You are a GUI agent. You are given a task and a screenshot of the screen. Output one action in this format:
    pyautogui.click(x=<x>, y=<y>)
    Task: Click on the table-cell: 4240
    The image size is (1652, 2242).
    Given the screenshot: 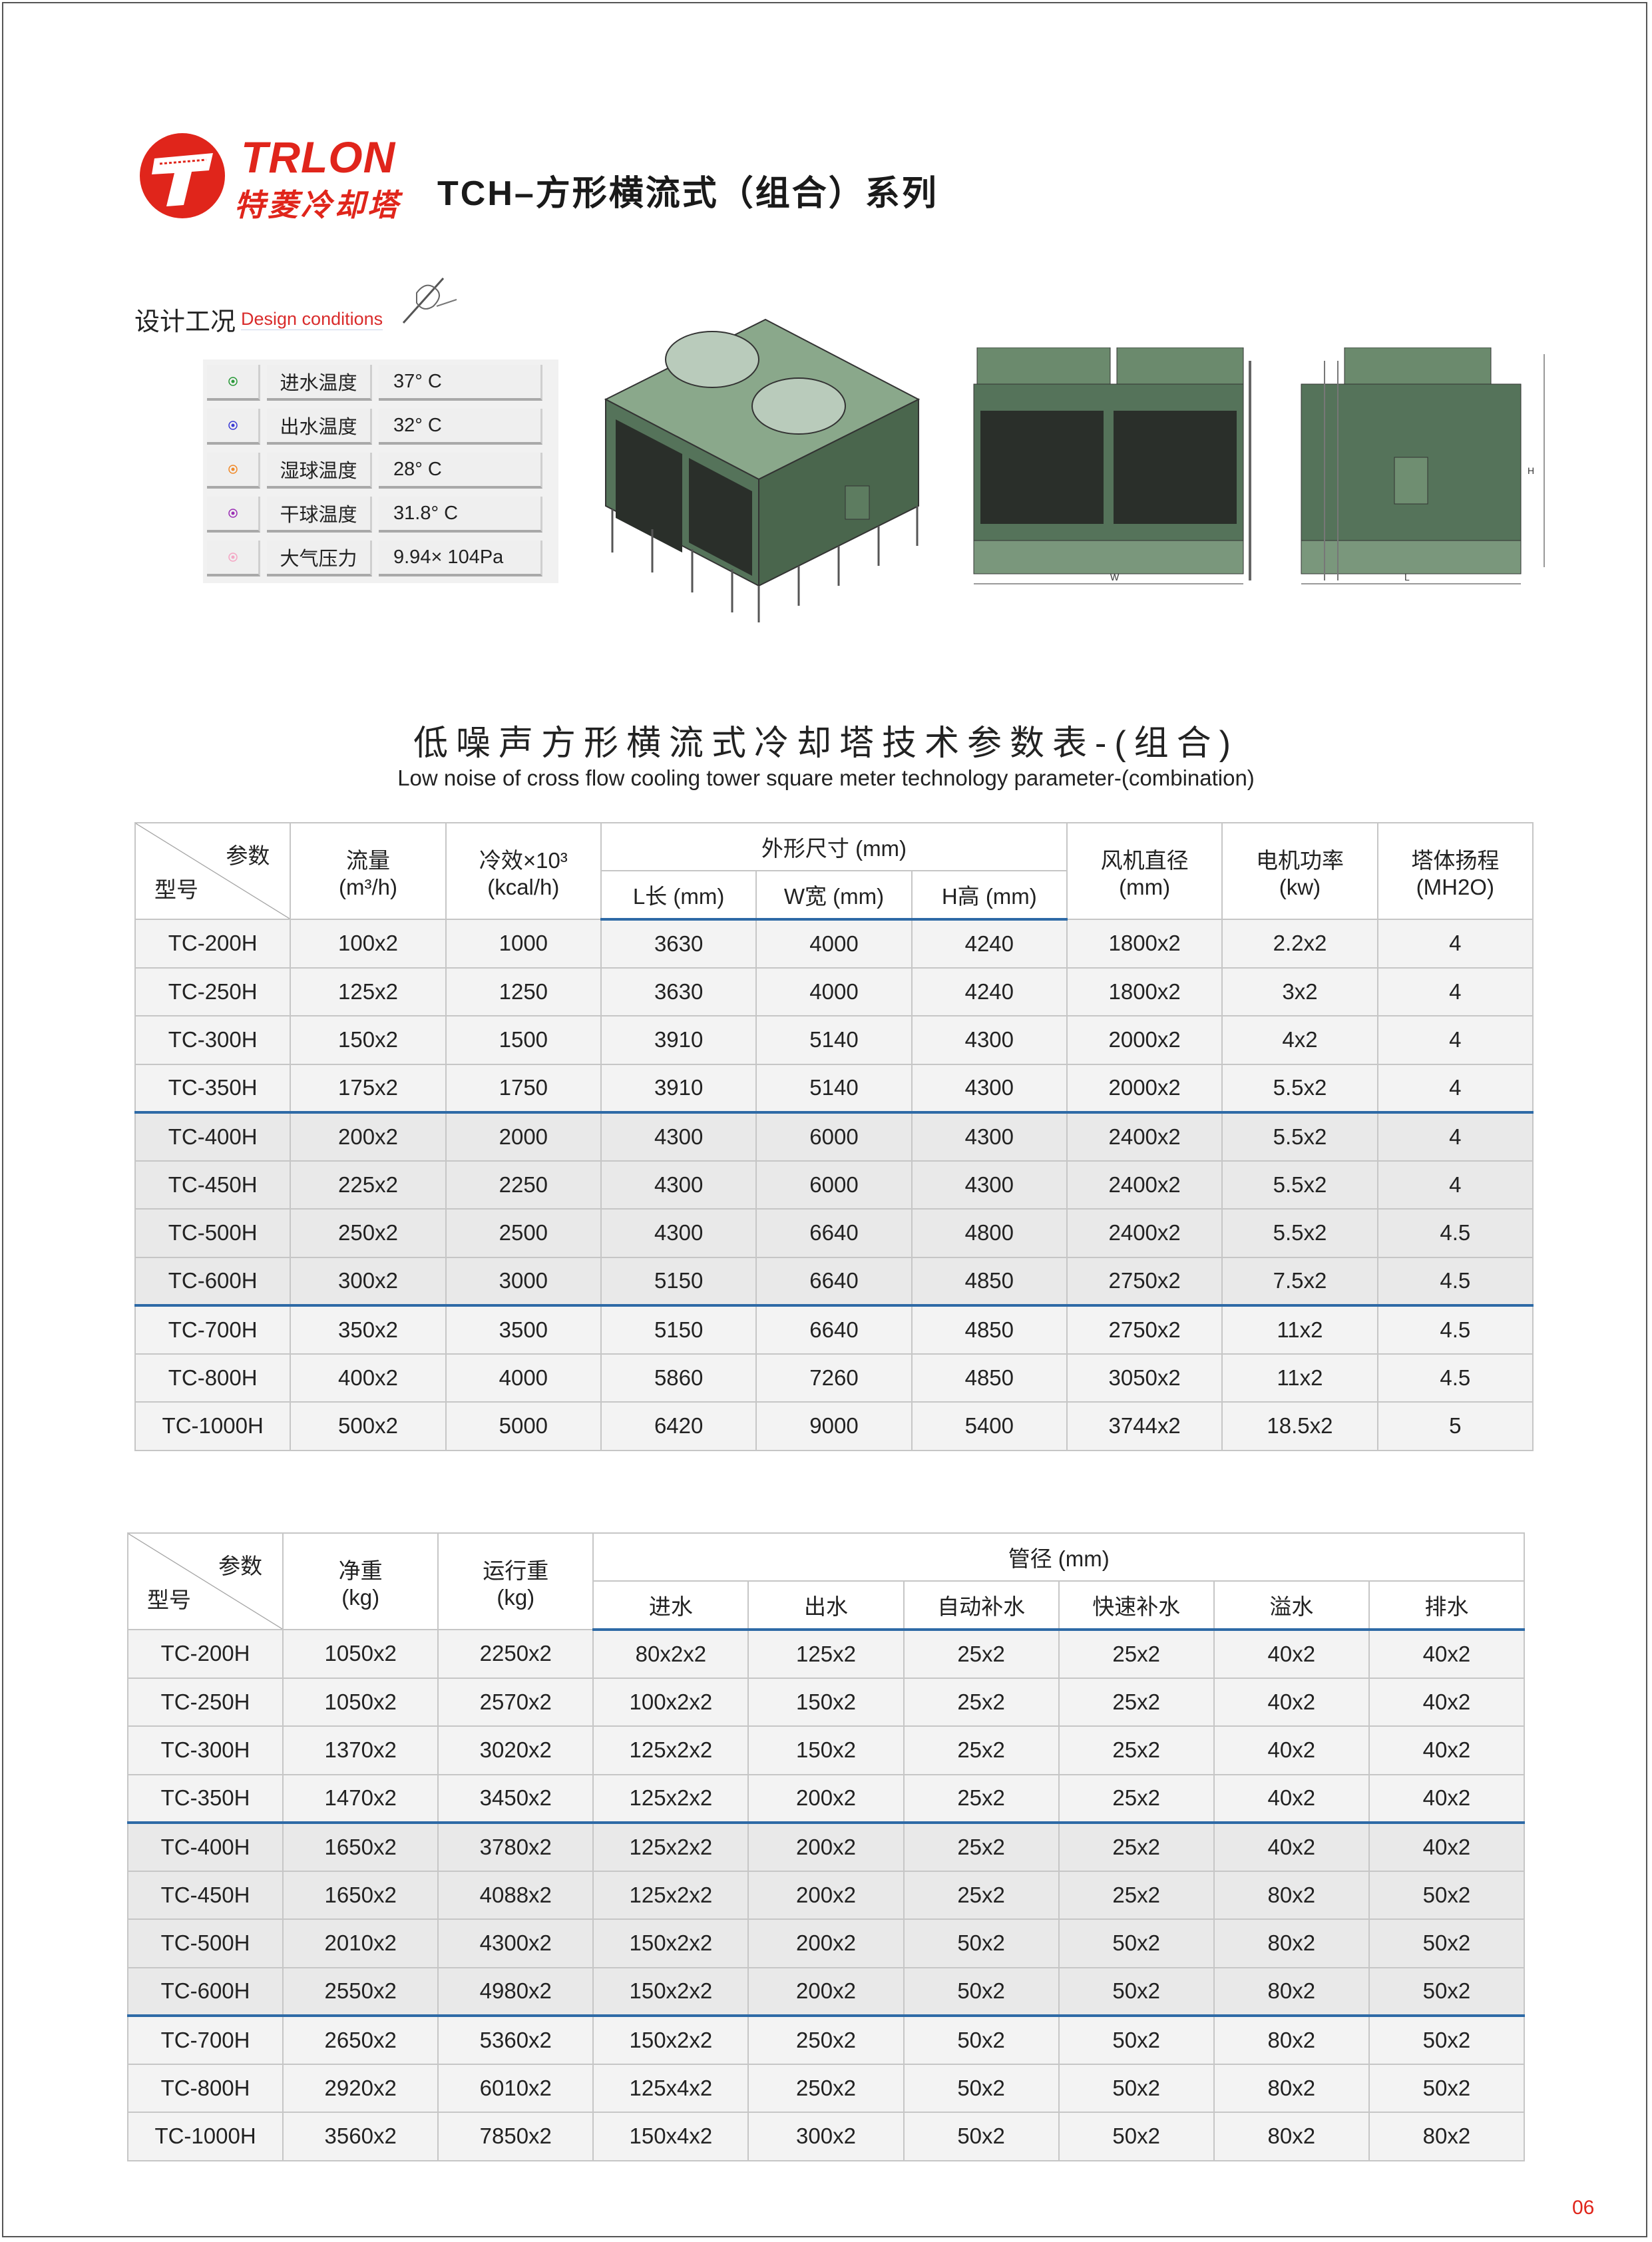 What is the action you would take?
    pyautogui.click(x=989, y=944)
    